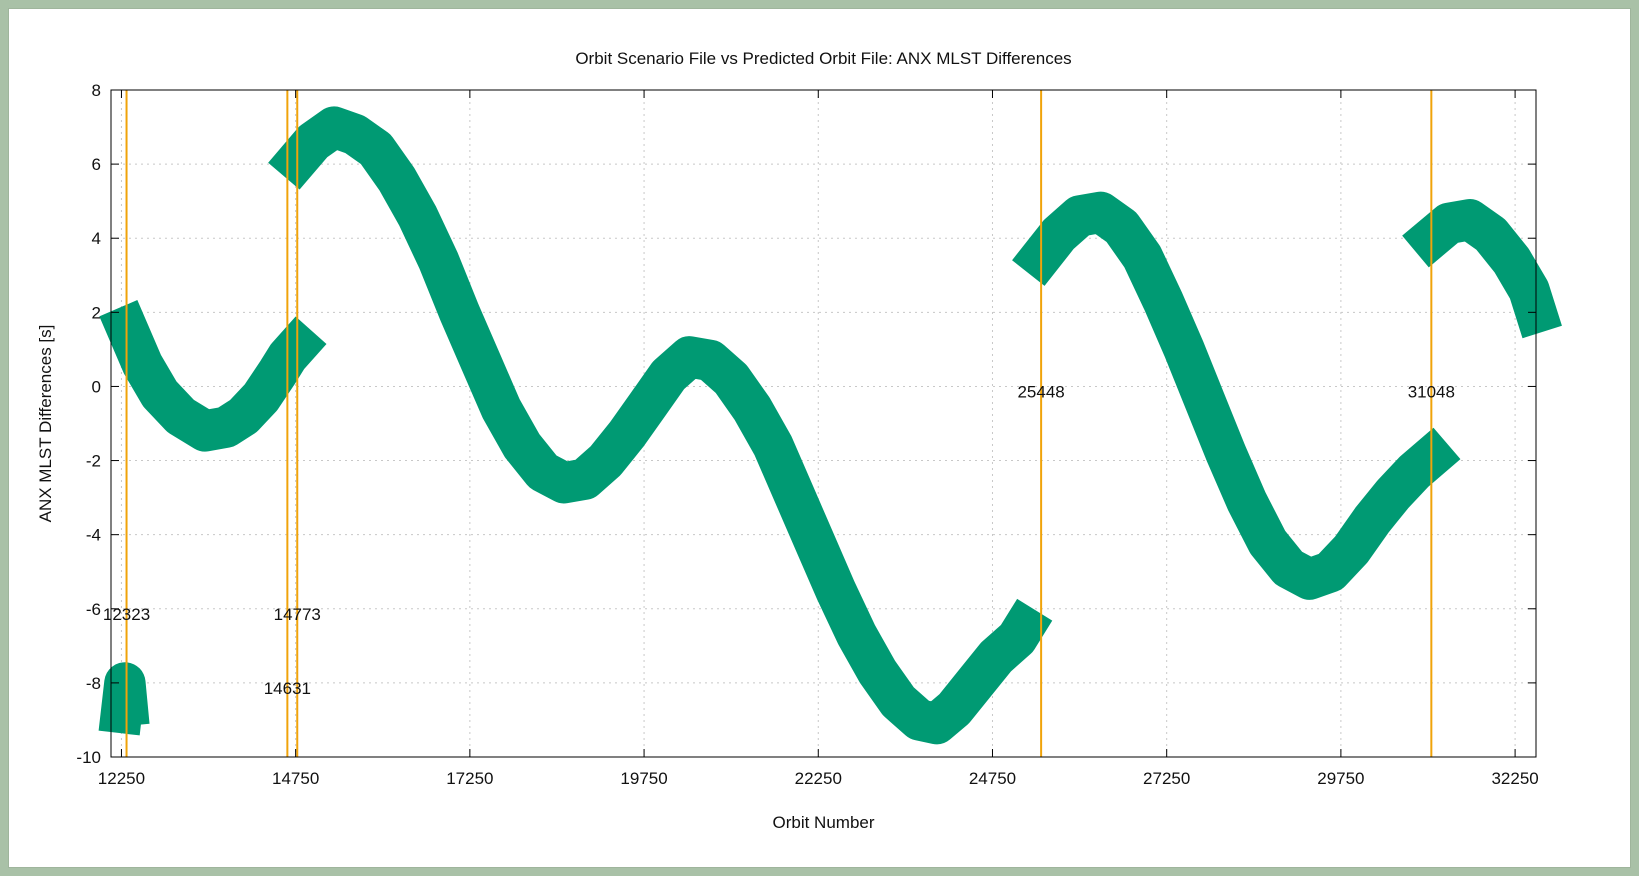 The height and width of the screenshot is (876, 1639). I want to click on y-tick-label: -10, so click(88, 757).